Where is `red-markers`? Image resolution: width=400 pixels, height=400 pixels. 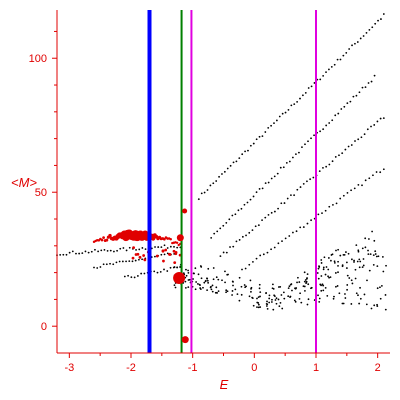 red-markers is located at coordinates (181, 276).